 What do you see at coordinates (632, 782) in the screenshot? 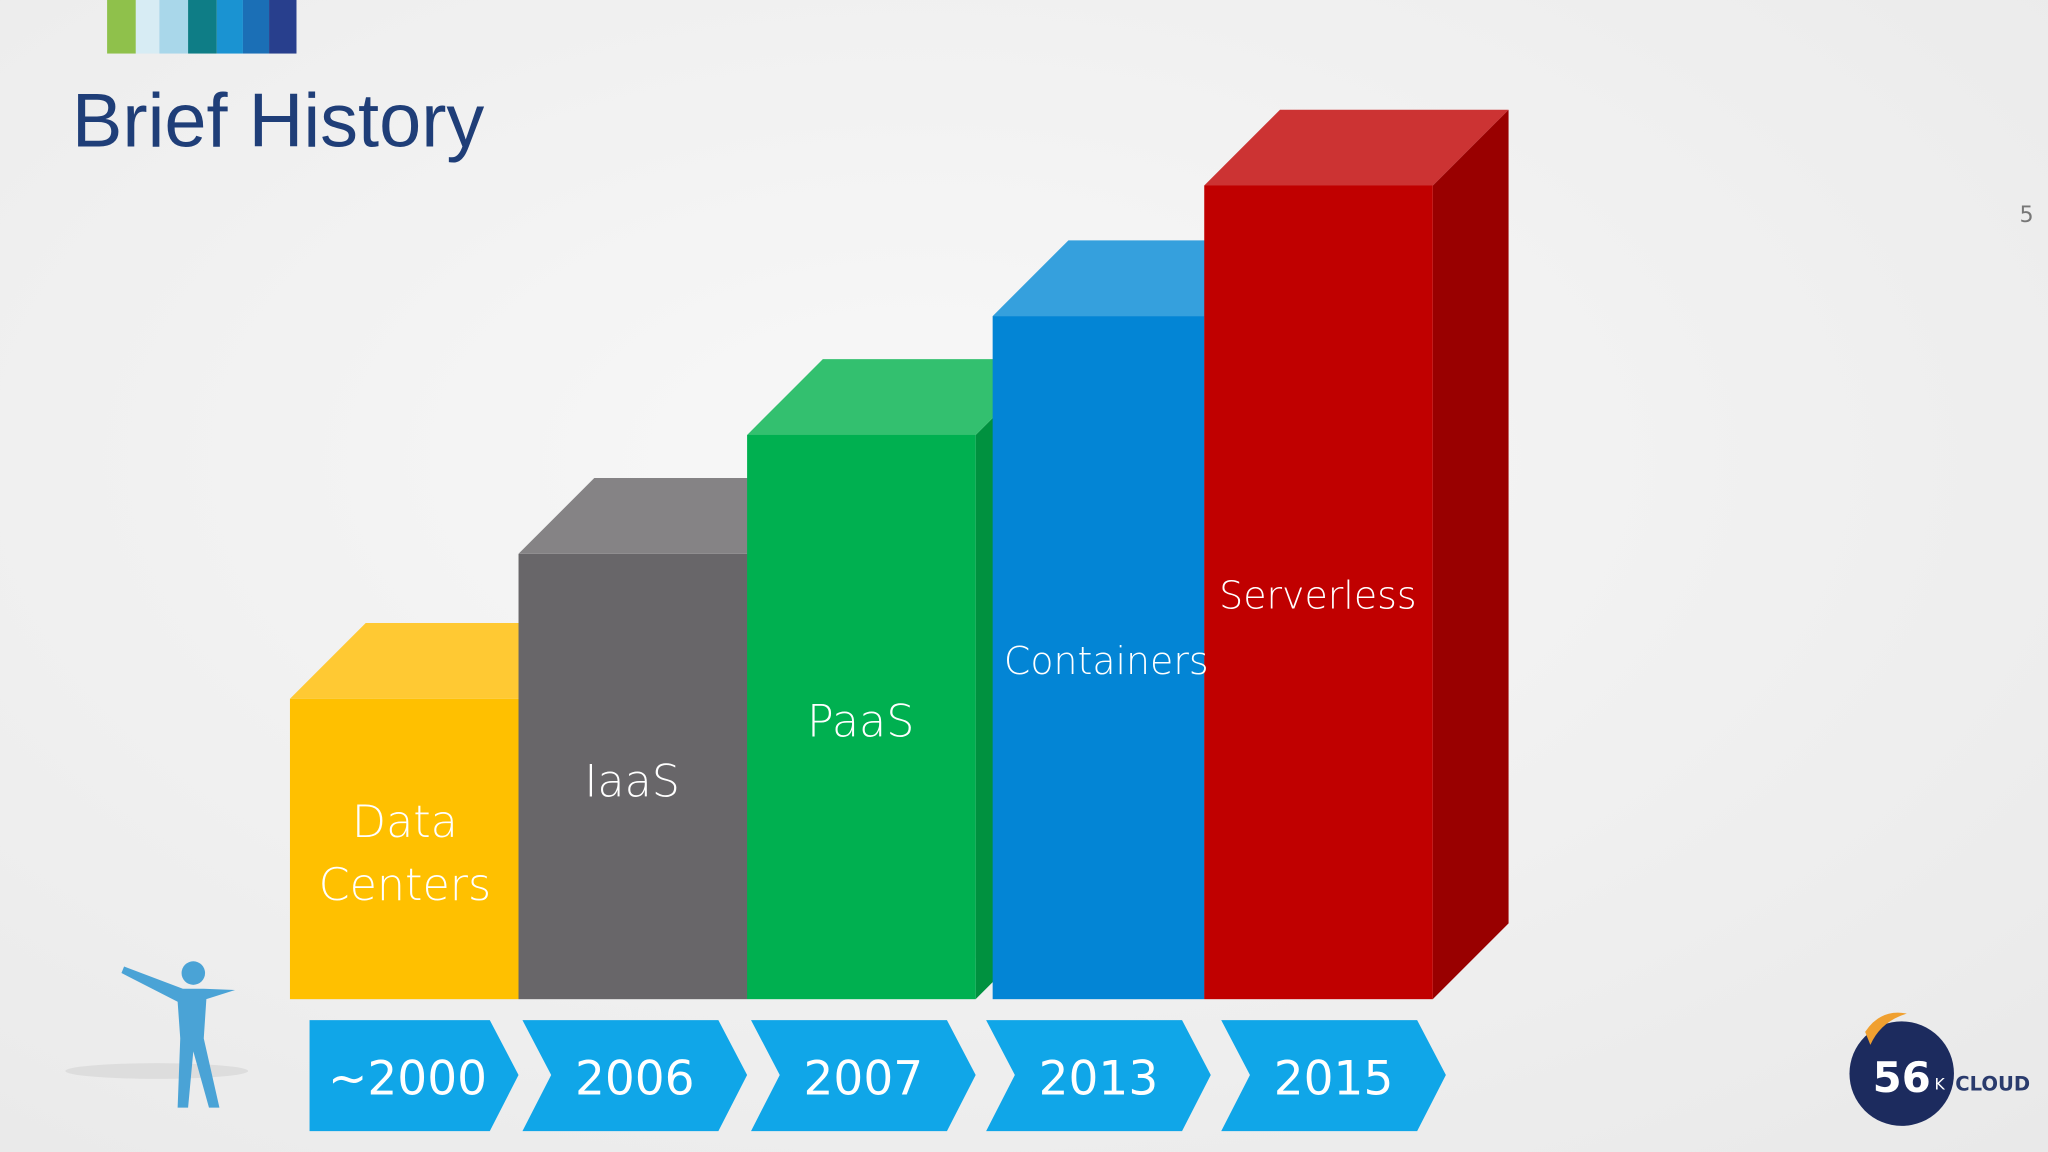
I see `step-label: IaaS` at bounding box center [632, 782].